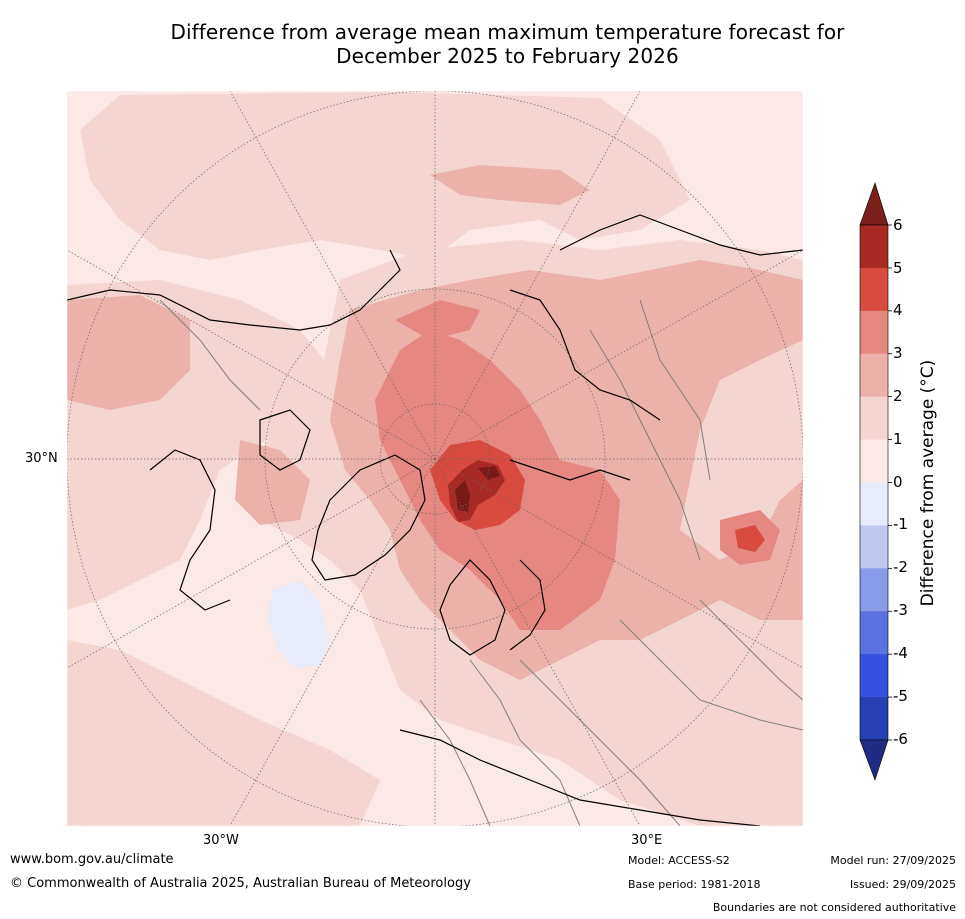 The height and width of the screenshot is (919, 965). I want to click on coastline-greenland, so click(368, 517).